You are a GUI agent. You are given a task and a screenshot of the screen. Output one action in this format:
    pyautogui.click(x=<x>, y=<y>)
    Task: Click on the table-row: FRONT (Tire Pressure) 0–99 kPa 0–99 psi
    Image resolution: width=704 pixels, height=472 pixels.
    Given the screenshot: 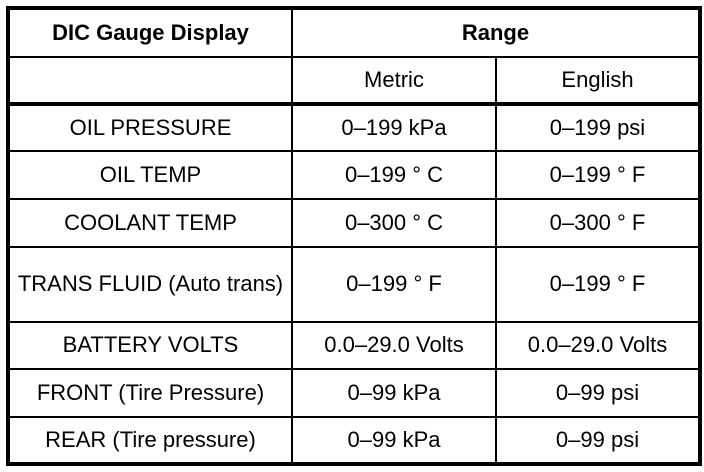 What is the action you would take?
    pyautogui.click(x=354, y=393)
    